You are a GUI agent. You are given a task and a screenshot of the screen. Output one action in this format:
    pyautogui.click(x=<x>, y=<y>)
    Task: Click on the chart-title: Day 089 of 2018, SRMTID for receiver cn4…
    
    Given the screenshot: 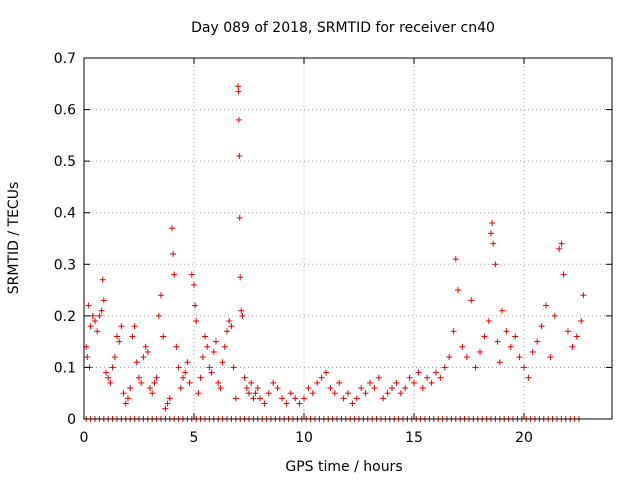 What is the action you would take?
    pyautogui.click(x=343, y=28)
    